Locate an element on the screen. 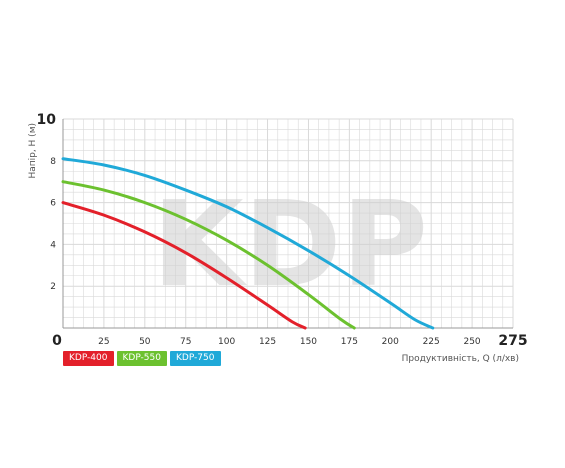 This screenshot has width=565, height=468. legend-item-kdp-400: KDP-400 is located at coordinates (88, 358).